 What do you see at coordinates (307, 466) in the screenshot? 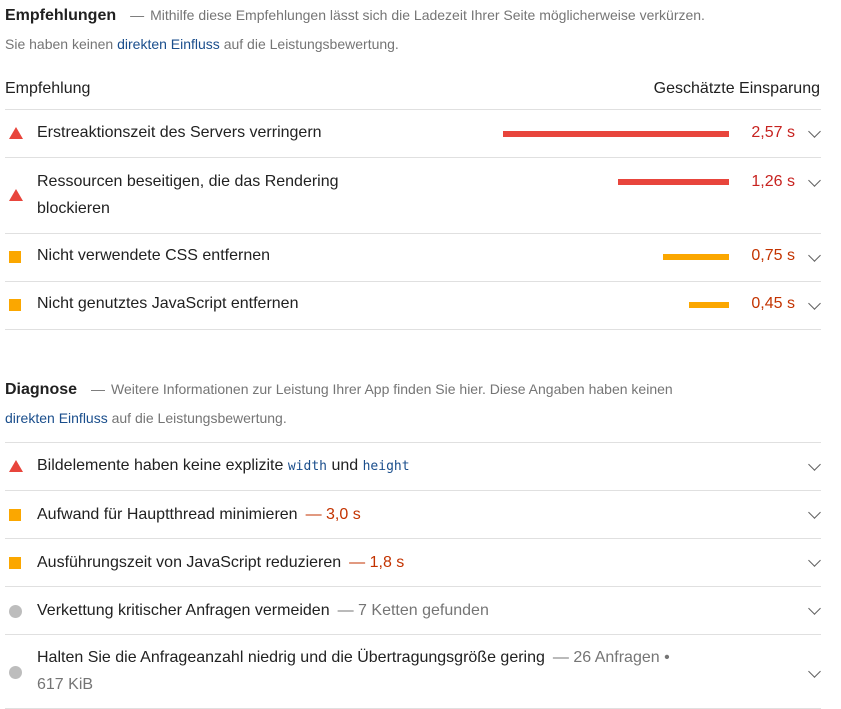
I see `code-width: width` at bounding box center [307, 466].